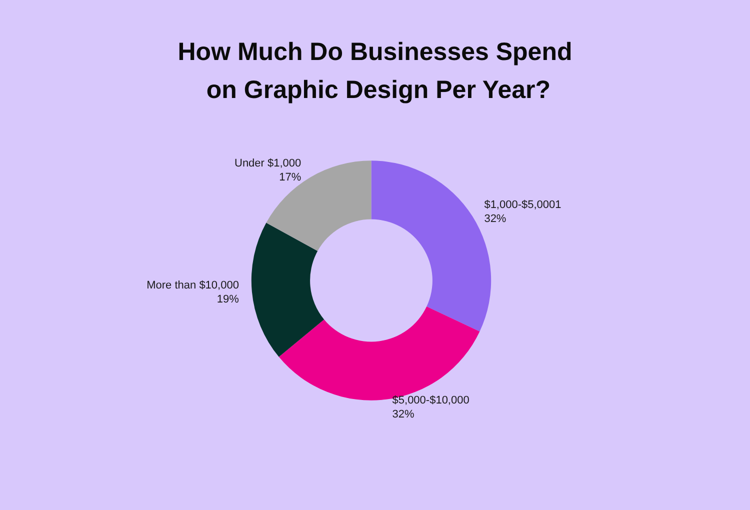  I want to click on slice-label: $1,000-$5,0001, so click(523, 204).